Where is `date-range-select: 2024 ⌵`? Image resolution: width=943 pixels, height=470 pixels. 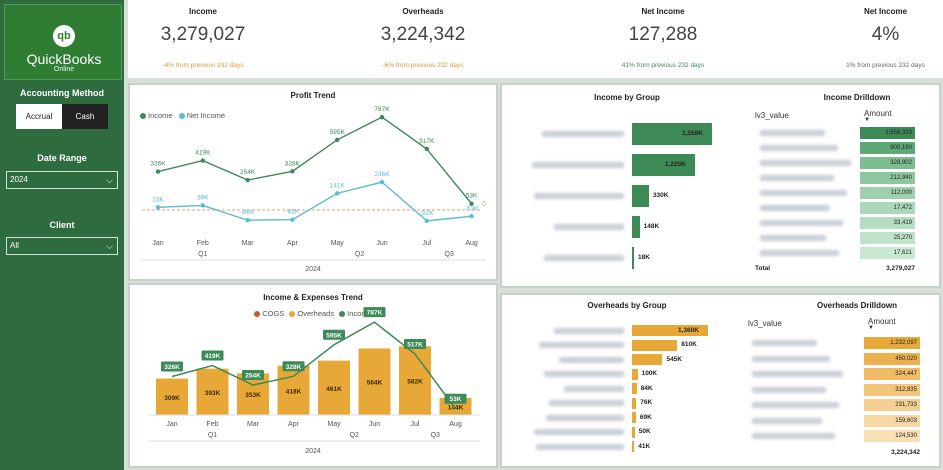 date-range-select: 2024 ⌵ is located at coordinates (62, 180).